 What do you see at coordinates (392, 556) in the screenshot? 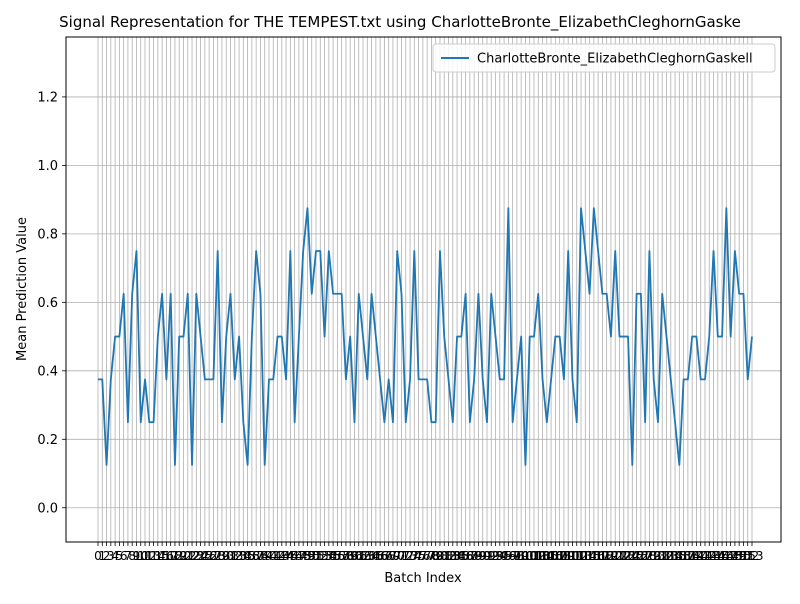
I see `x-tick-label: 69` at bounding box center [392, 556].